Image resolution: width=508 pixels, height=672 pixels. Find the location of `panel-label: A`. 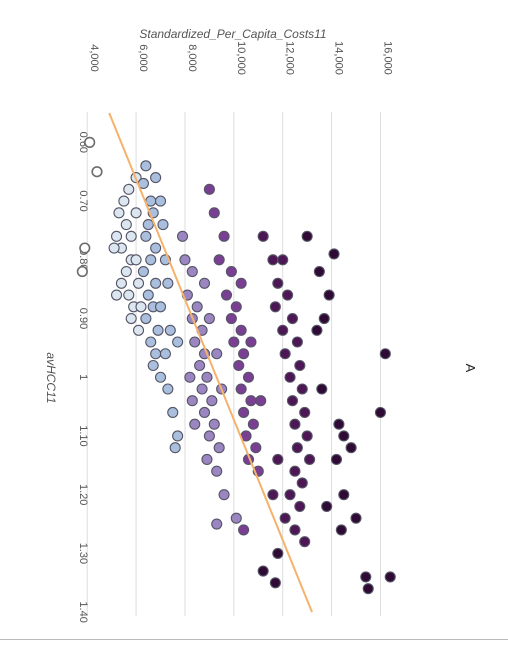

panel-label: A is located at coordinates (470, 368).